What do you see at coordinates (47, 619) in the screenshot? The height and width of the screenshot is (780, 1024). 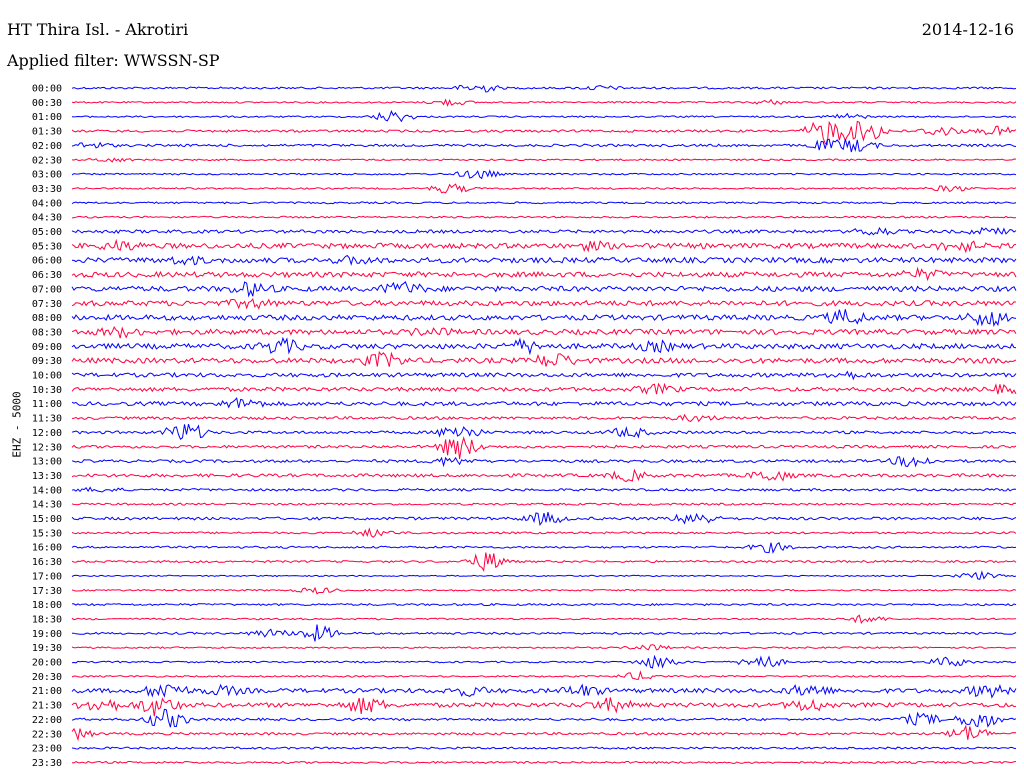 I see `time-label: 18:30` at bounding box center [47, 619].